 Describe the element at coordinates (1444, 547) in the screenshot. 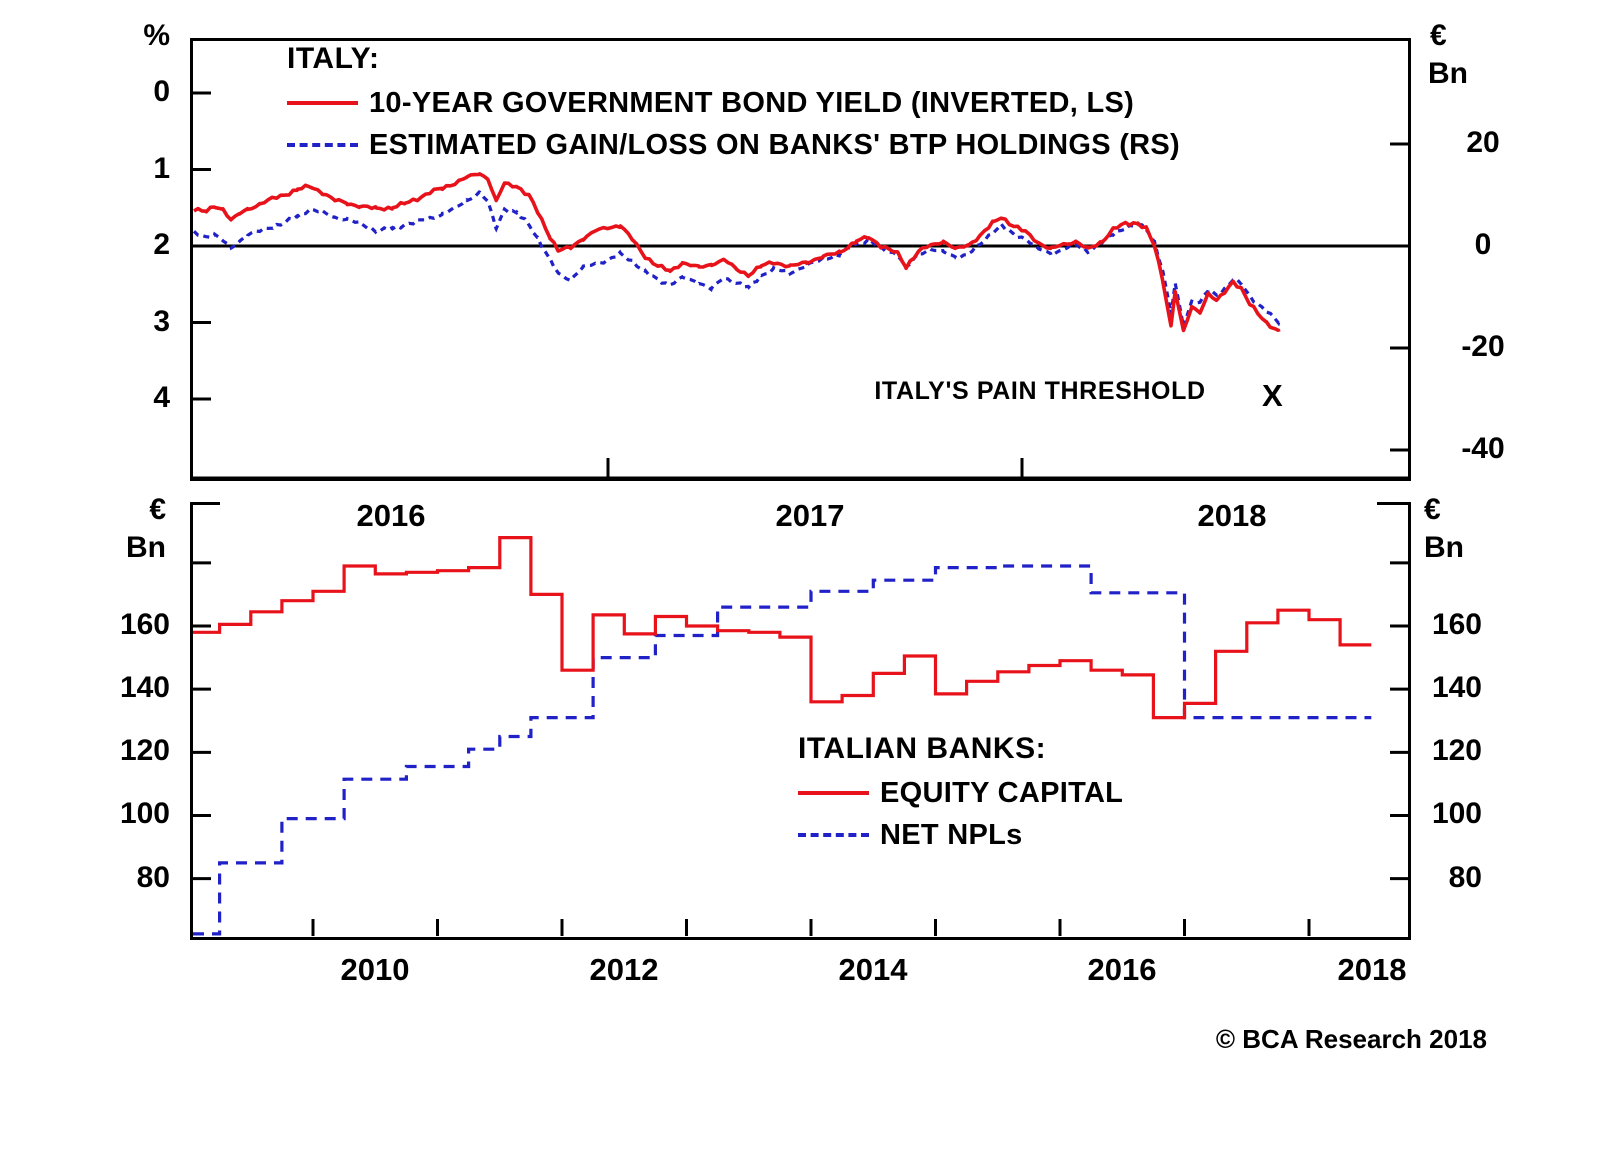

I see `bottom-right-axis-unit-bn: Bn` at that location.